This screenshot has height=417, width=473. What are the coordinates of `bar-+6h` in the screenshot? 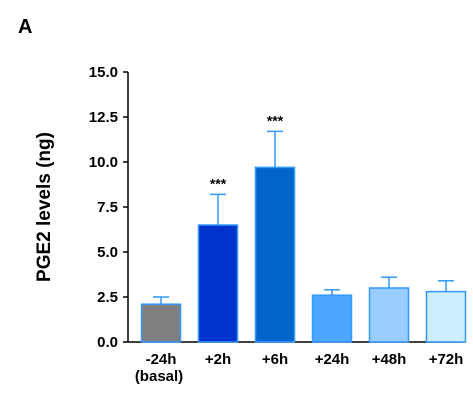 It's located at (275, 254).